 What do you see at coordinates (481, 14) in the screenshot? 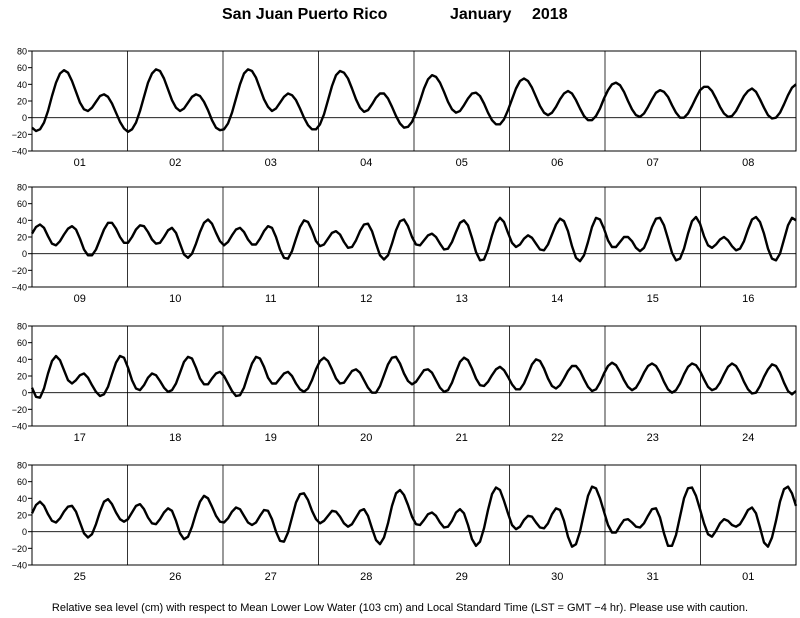
I see `title-month: January` at bounding box center [481, 14].